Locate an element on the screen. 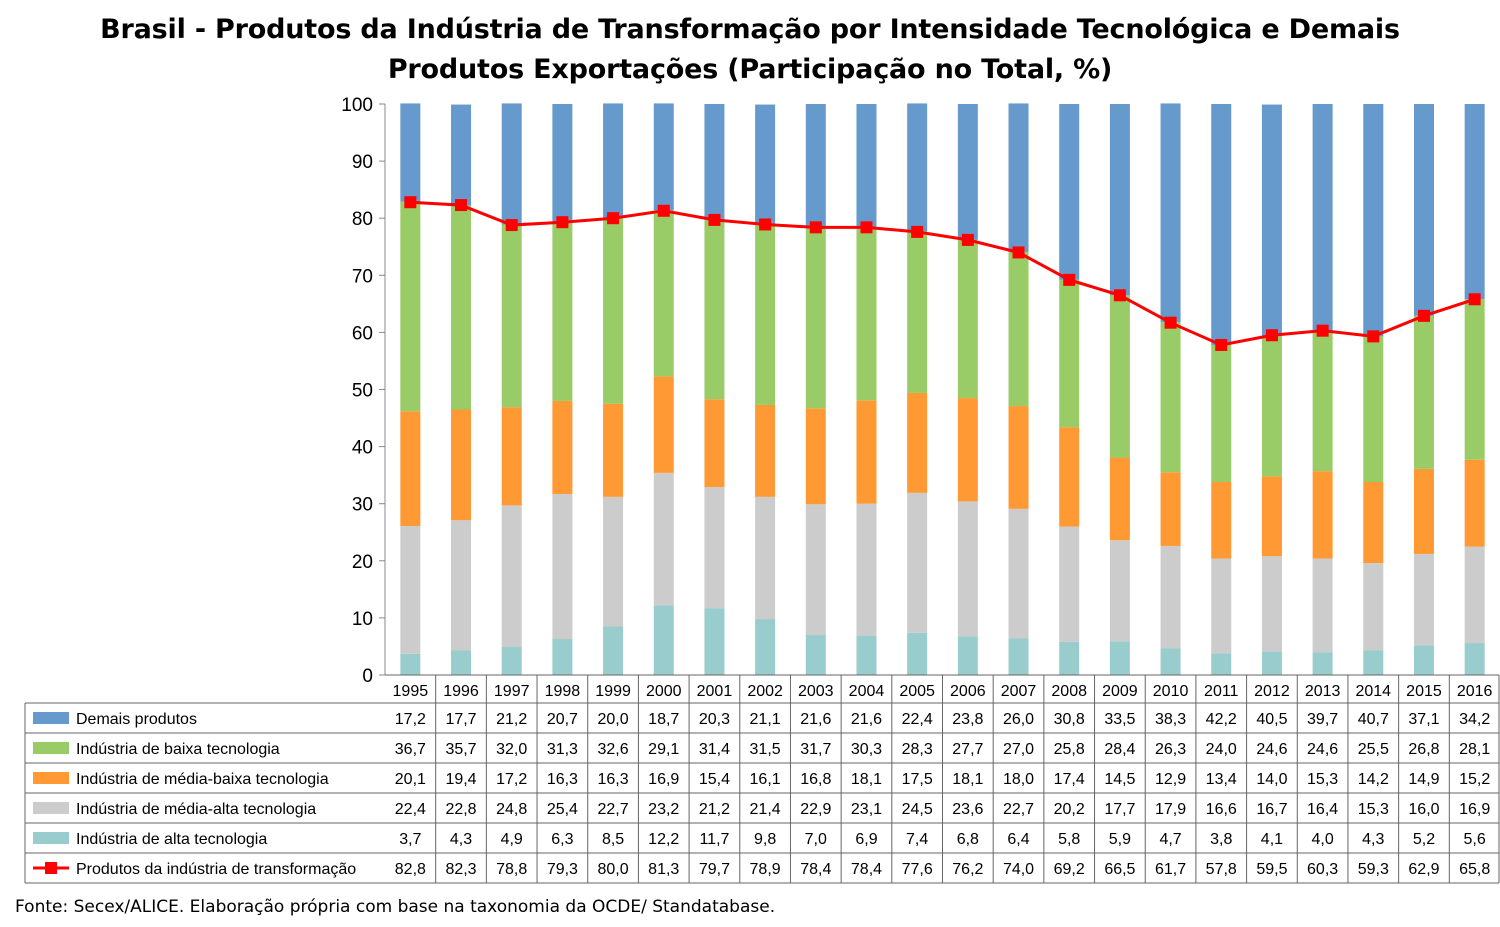 The image size is (1500, 927). line-point-2000 is located at coordinates (663, 210).